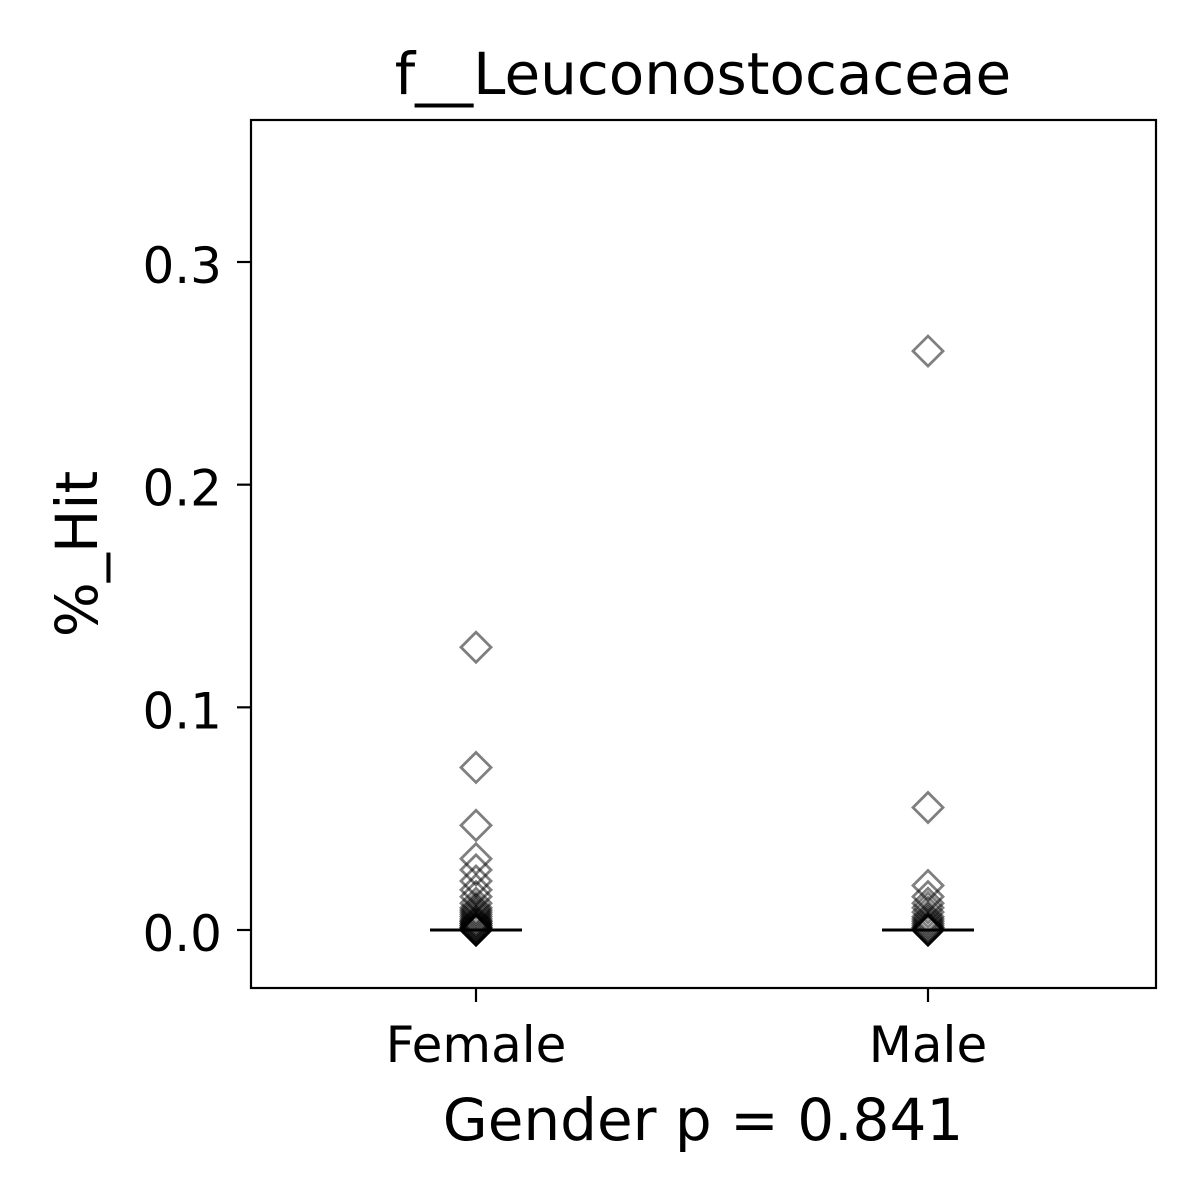  What do you see at coordinates (928, 1045) in the screenshot?
I see `x-tick-label: Male` at bounding box center [928, 1045].